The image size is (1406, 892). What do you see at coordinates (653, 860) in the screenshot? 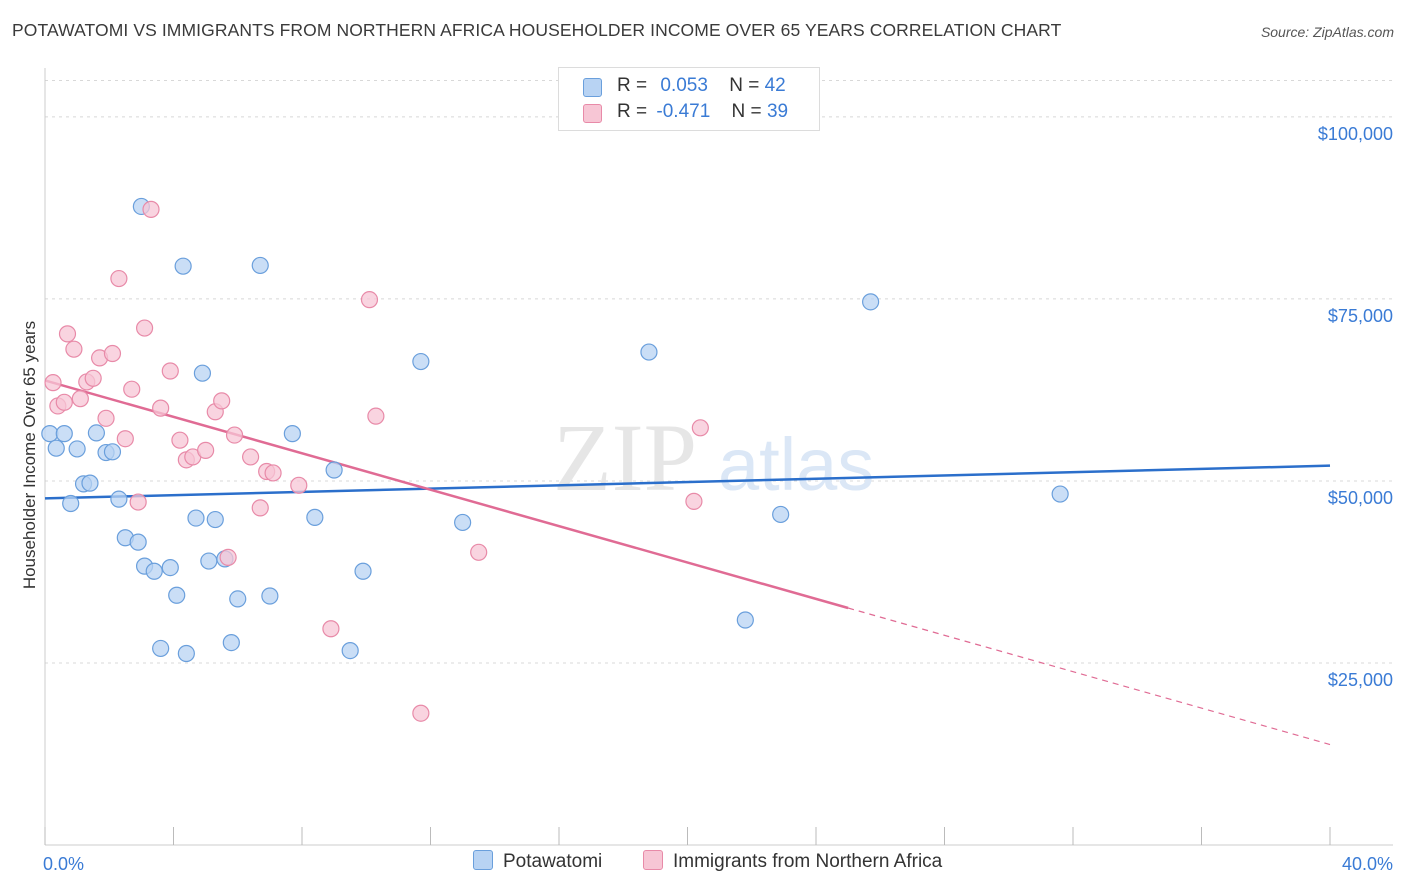
I see `bottom-legend-swatch-pink` at bounding box center [653, 860].